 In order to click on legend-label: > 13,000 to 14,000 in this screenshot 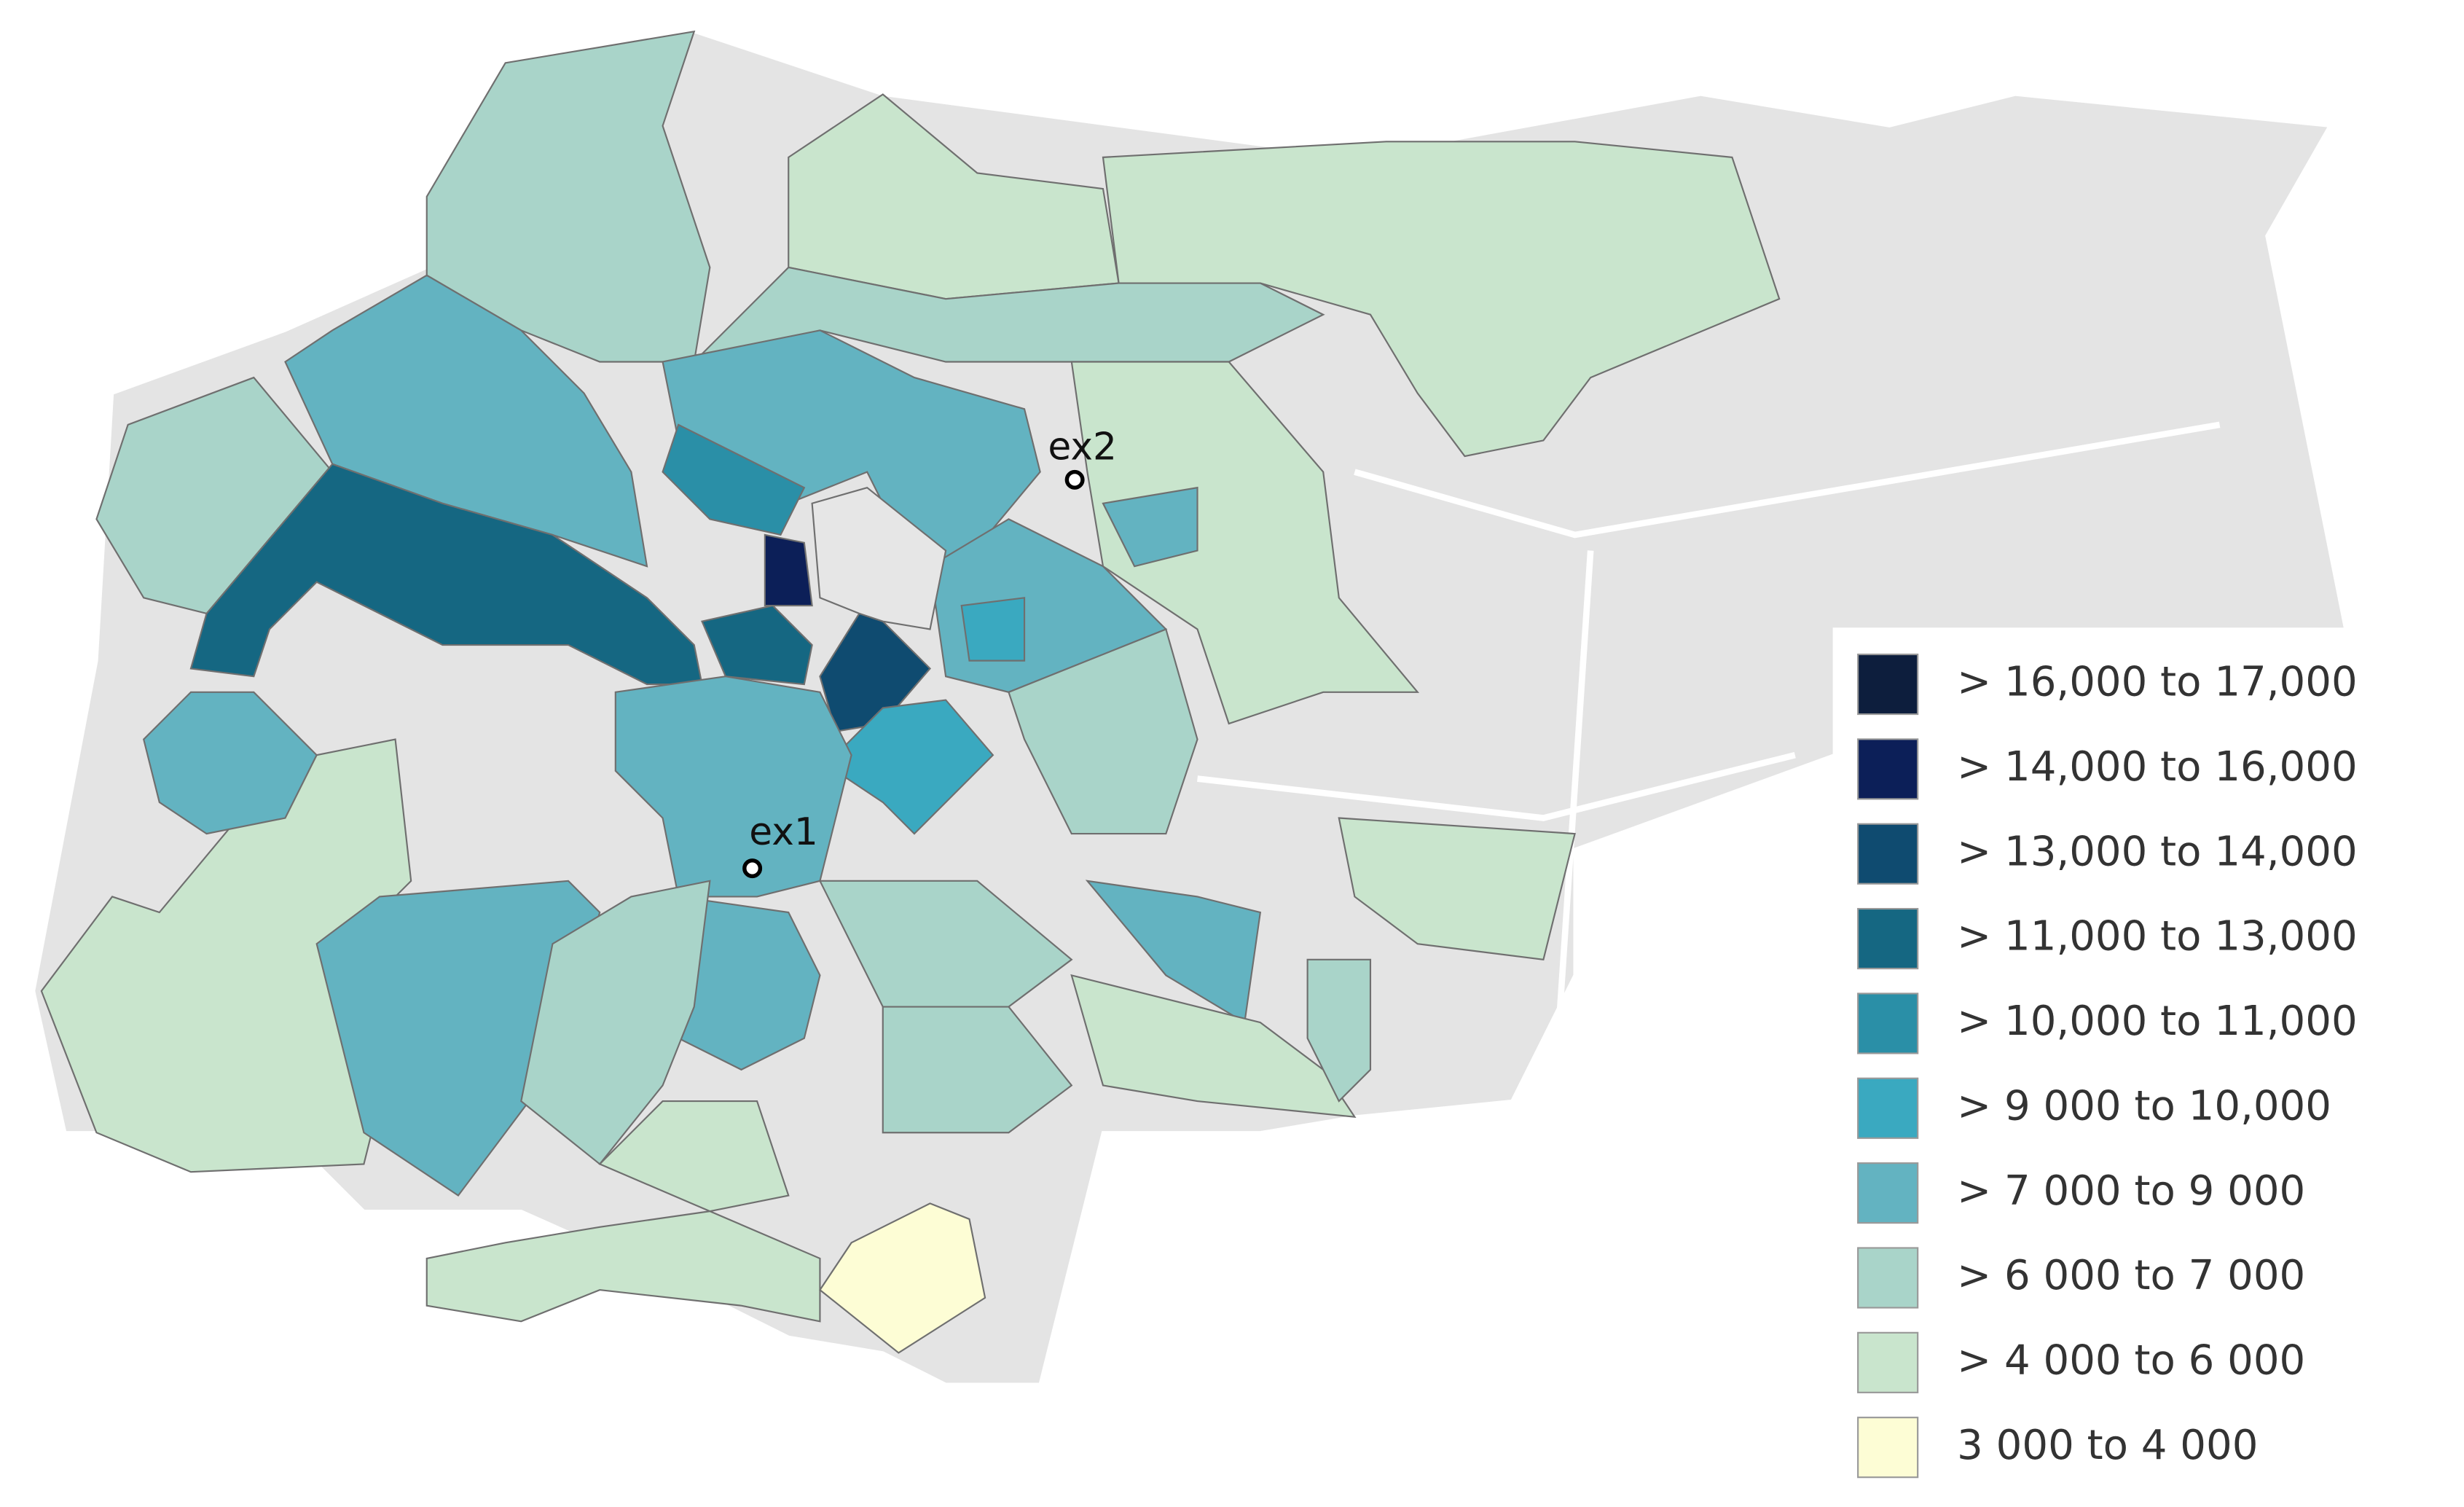, I will do `click(2157, 851)`.